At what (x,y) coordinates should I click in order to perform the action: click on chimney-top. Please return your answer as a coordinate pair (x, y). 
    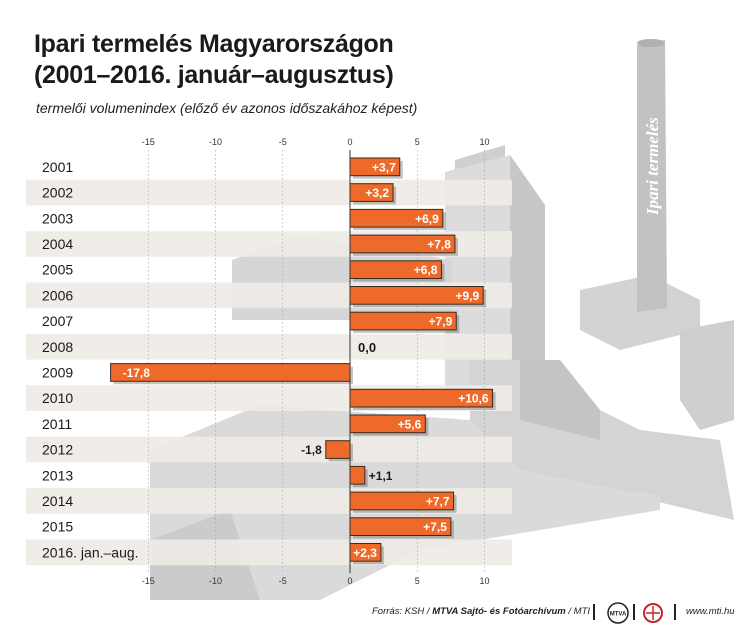
    Looking at the image, I should click on (651, 43).